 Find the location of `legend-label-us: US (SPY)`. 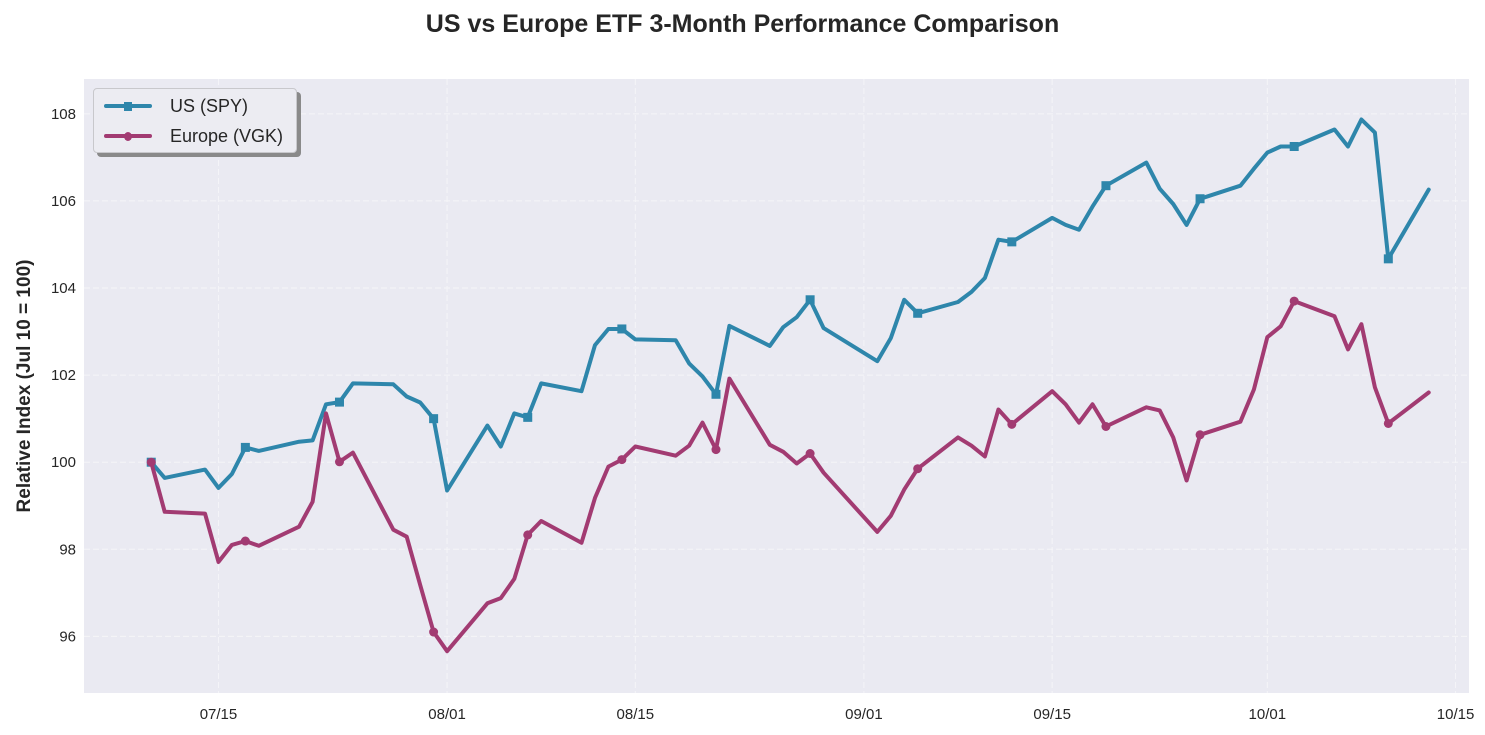

legend-label-us: US (SPY) is located at coordinates (209, 105).